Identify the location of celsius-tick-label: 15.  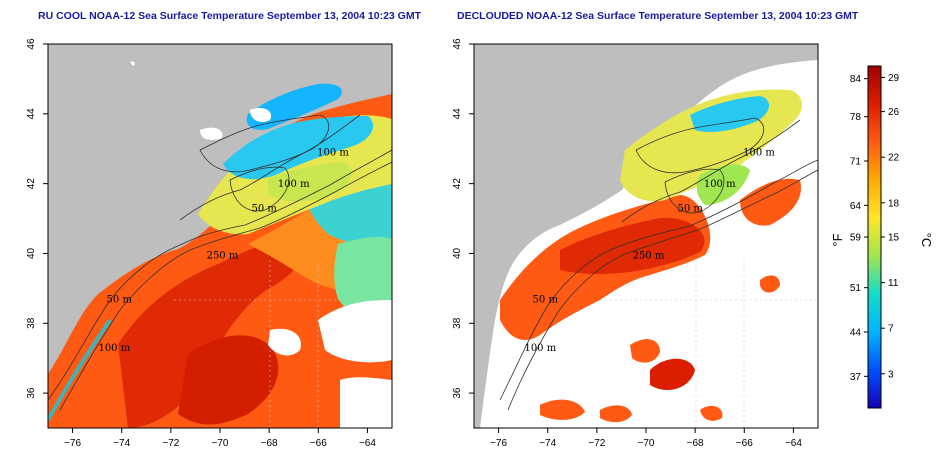
(894, 238).